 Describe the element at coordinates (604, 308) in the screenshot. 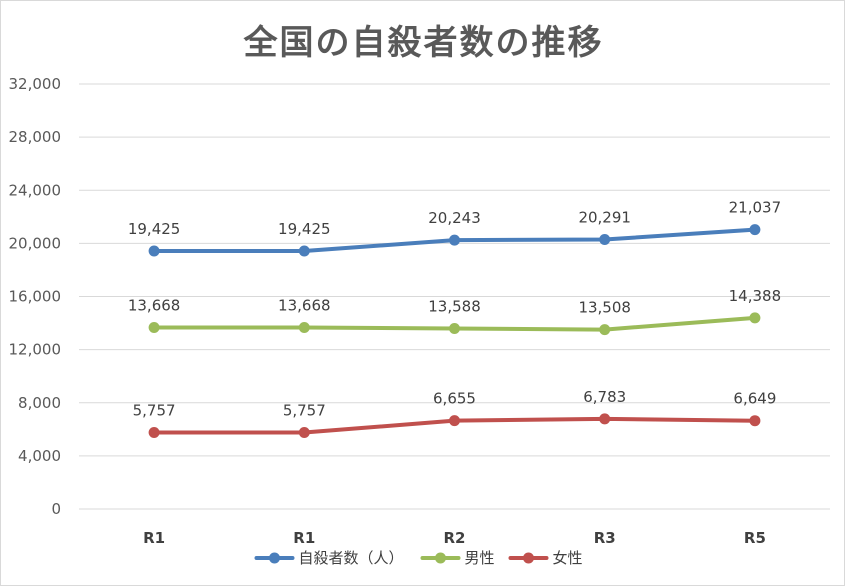

I see `data-label: 13,508` at that location.